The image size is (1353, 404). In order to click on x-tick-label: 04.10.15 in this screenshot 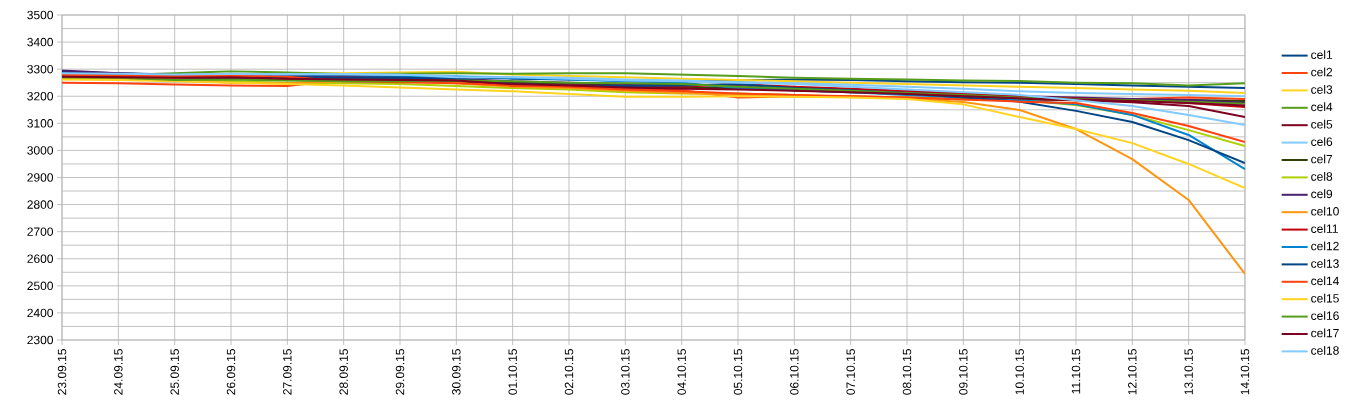, I will do `click(681, 372)`.